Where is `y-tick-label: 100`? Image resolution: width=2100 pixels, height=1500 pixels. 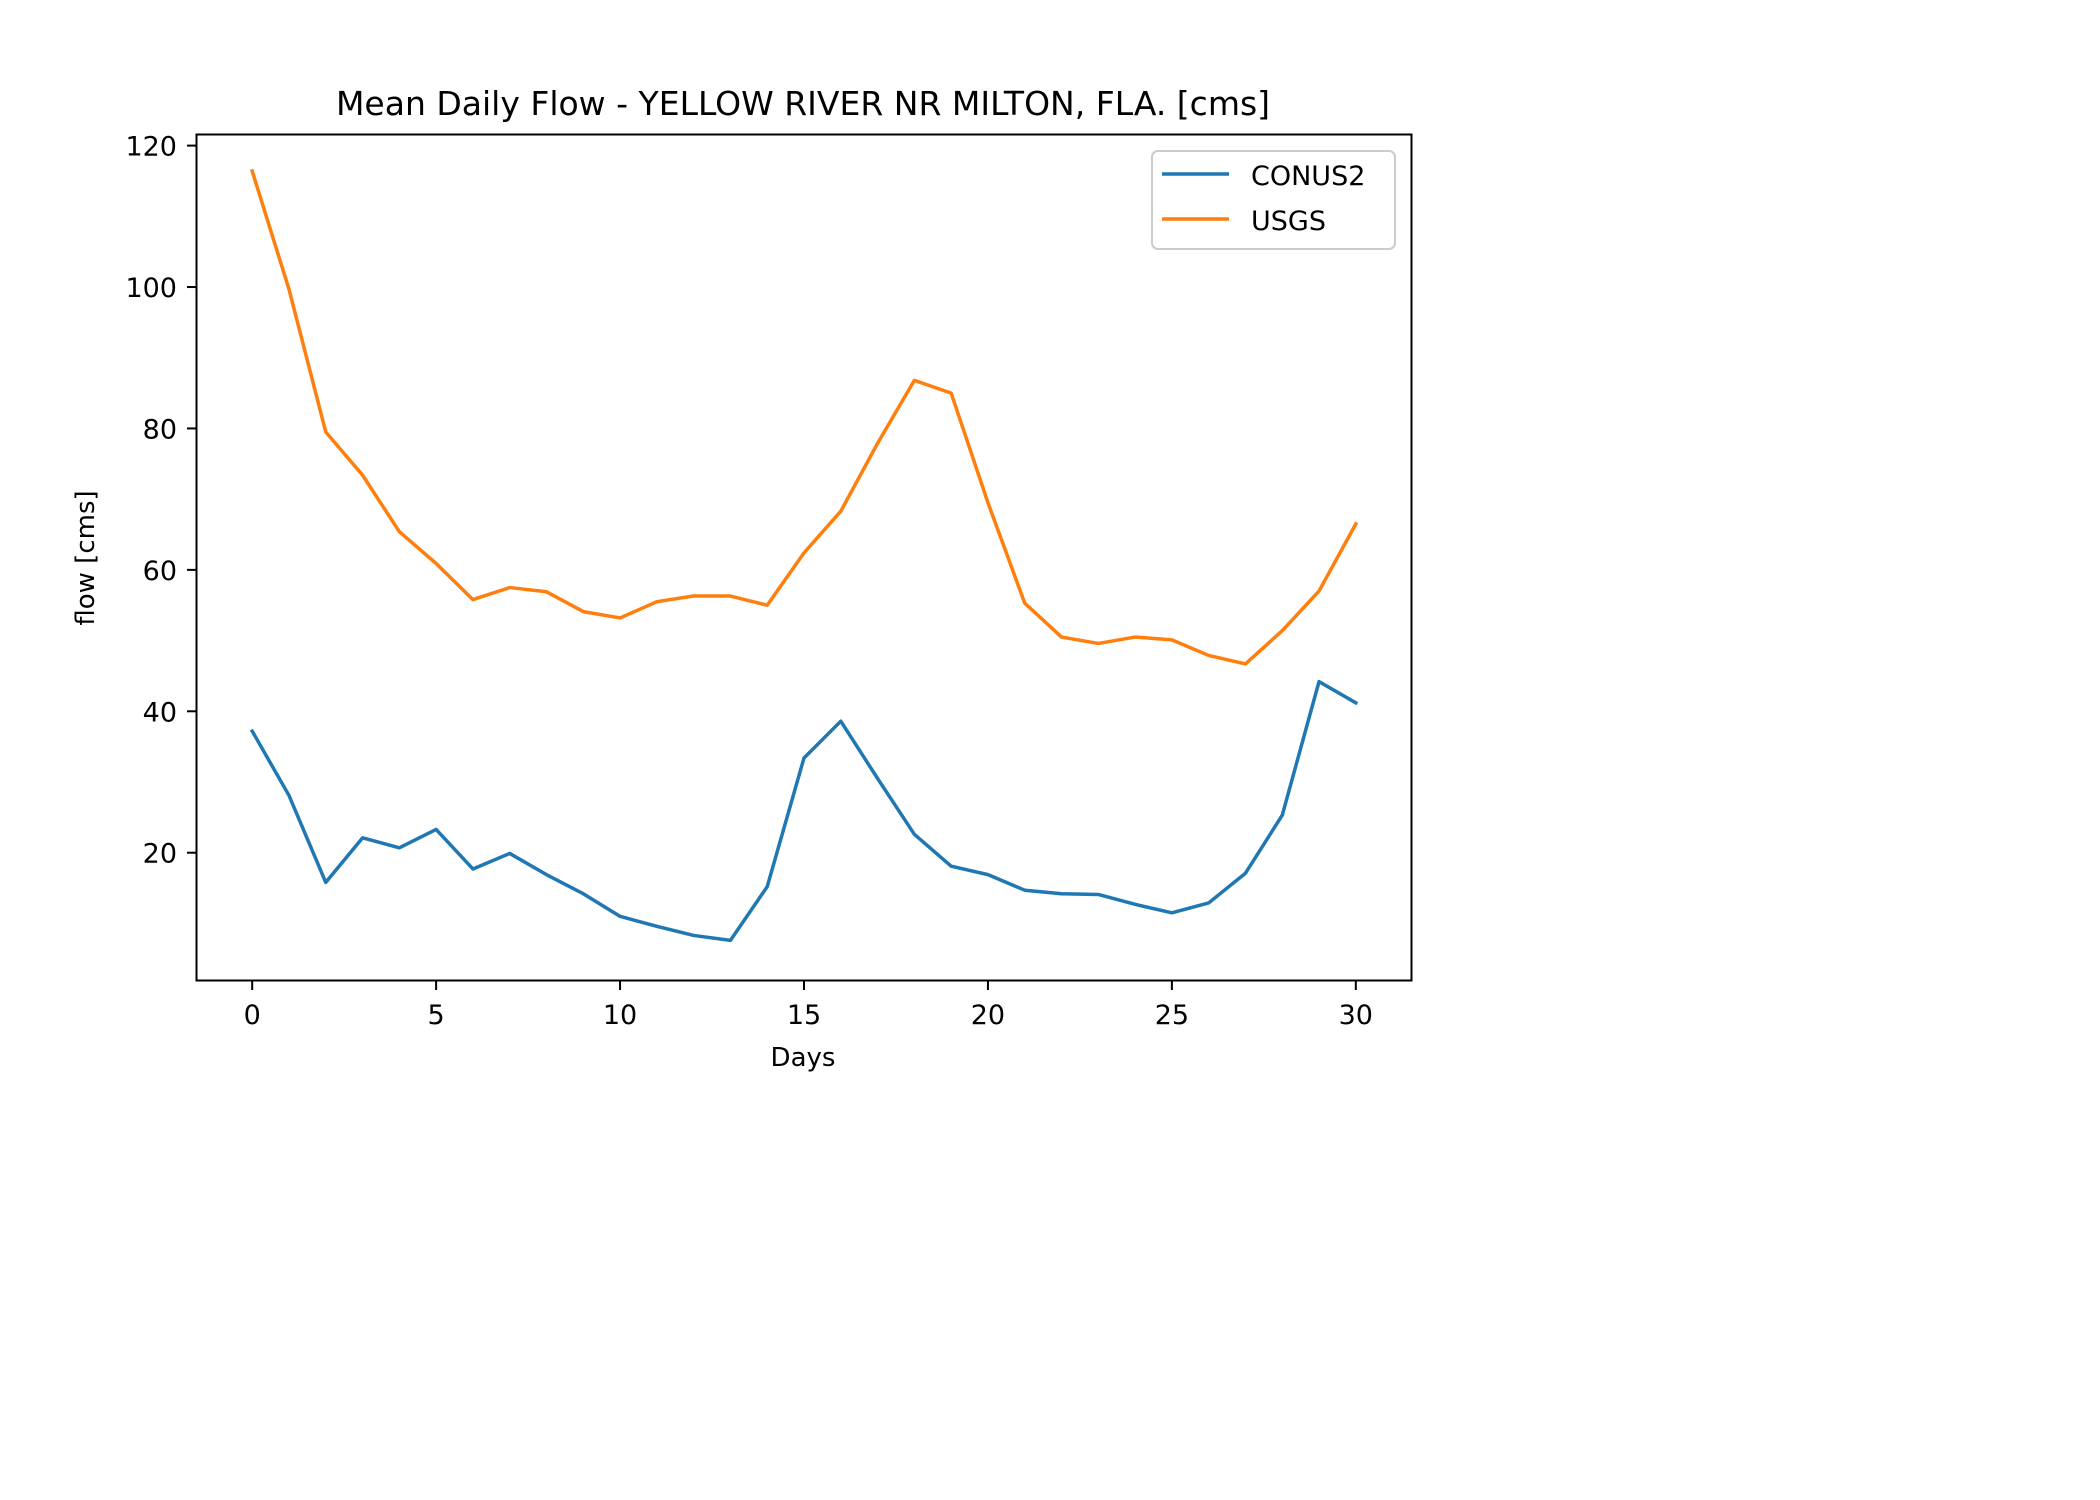
y-tick-label: 100 is located at coordinates (151, 288).